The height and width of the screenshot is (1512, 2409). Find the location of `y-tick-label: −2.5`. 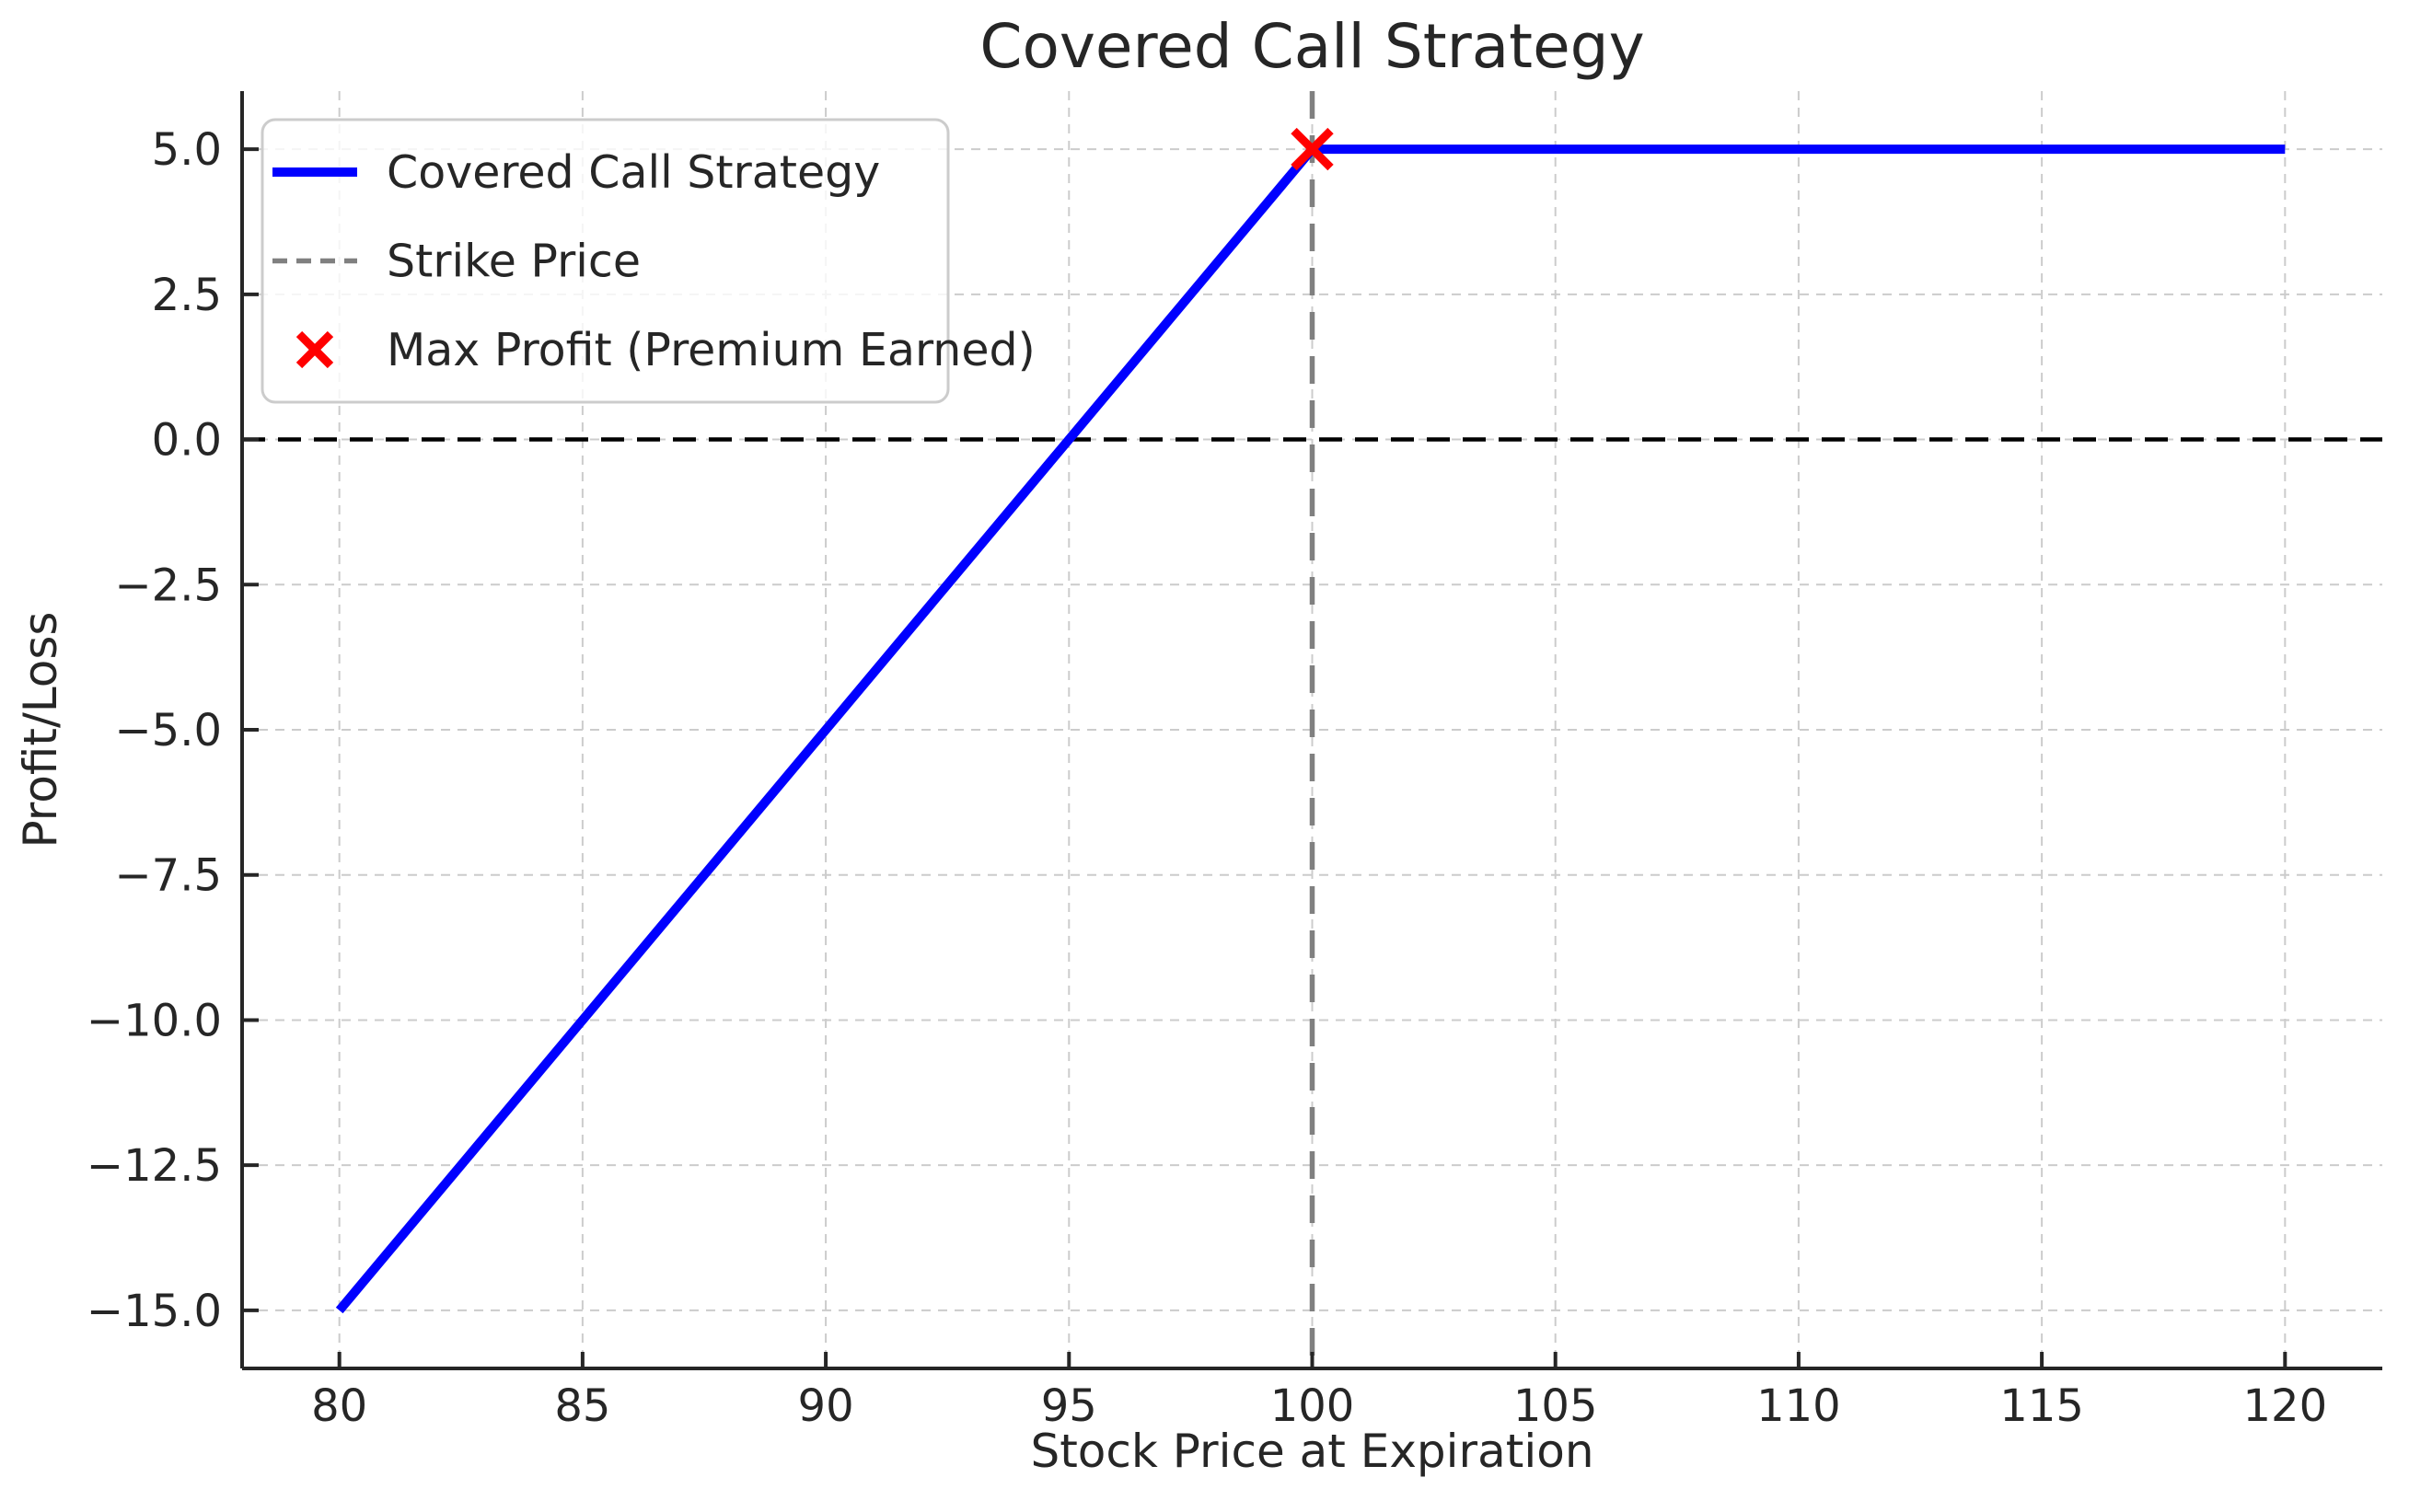

y-tick-label: −2.5 is located at coordinates (168, 585).